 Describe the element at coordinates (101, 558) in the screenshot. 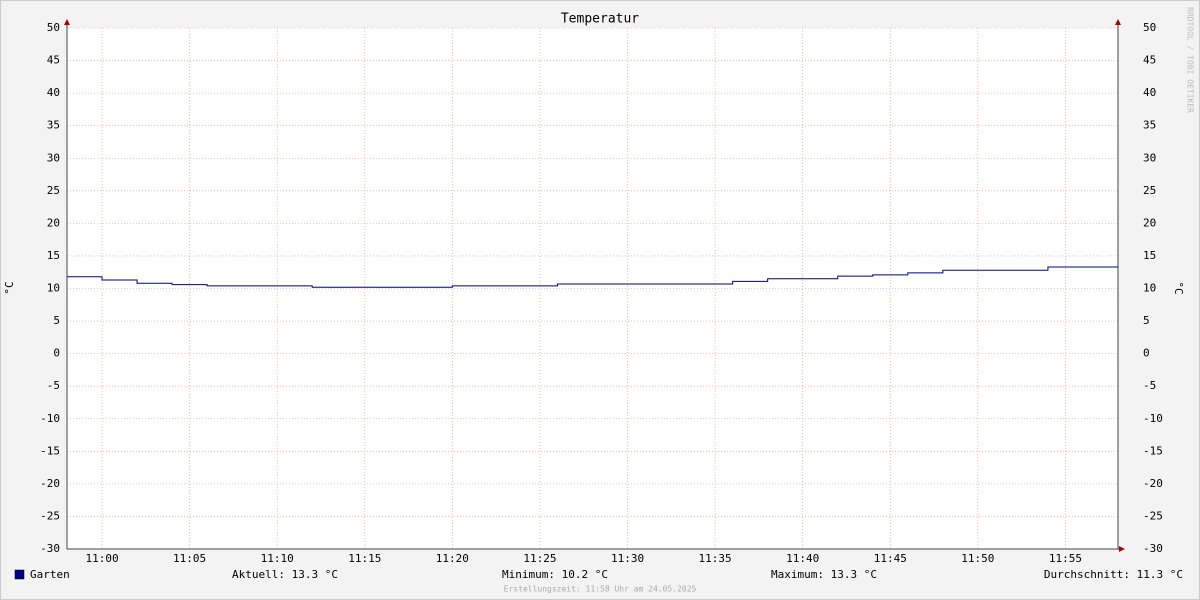

I see `x-tick-label: 11:00` at that location.